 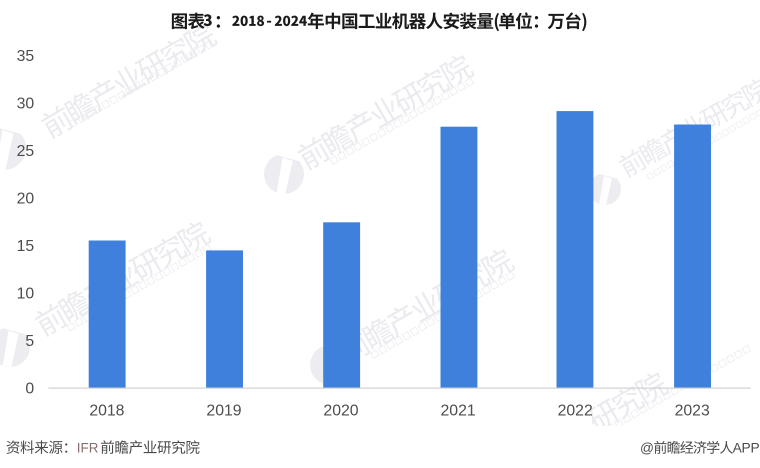 I want to click on svg-text: 20, so click(x=26, y=199).